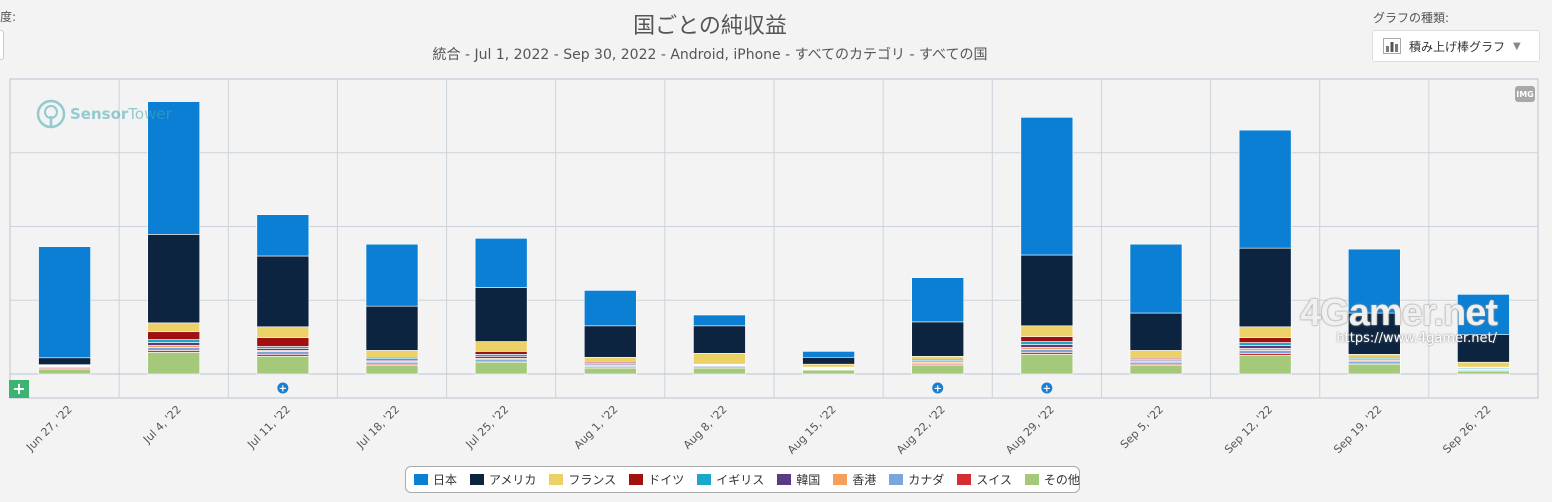  I want to click on stacked-bar-chart-icon, so click(1392, 46).